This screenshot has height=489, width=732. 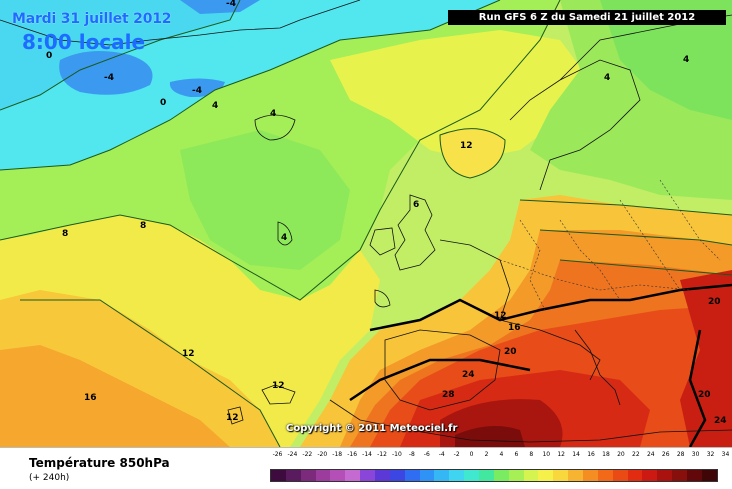 I want to click on cold-pocket-top, so click(x=220, y=7).